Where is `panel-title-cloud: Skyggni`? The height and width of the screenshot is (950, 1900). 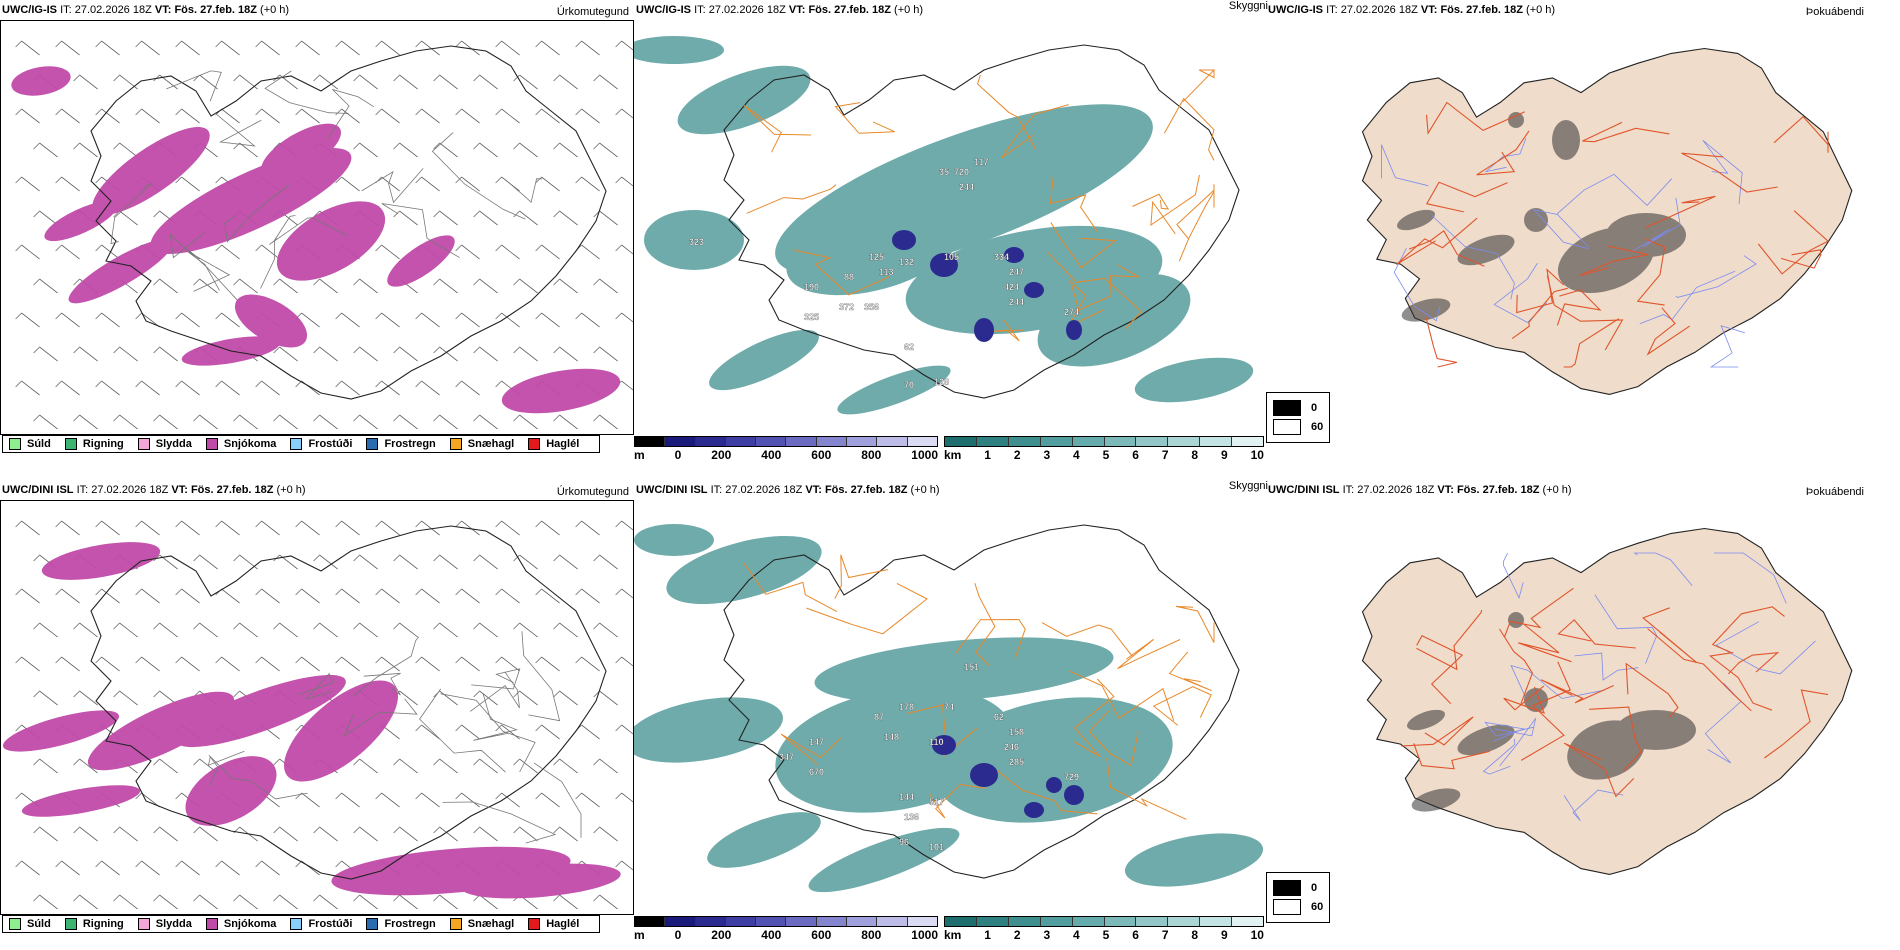 panel-title-cloud: Skyggni is located at coordinates (1248, 486).